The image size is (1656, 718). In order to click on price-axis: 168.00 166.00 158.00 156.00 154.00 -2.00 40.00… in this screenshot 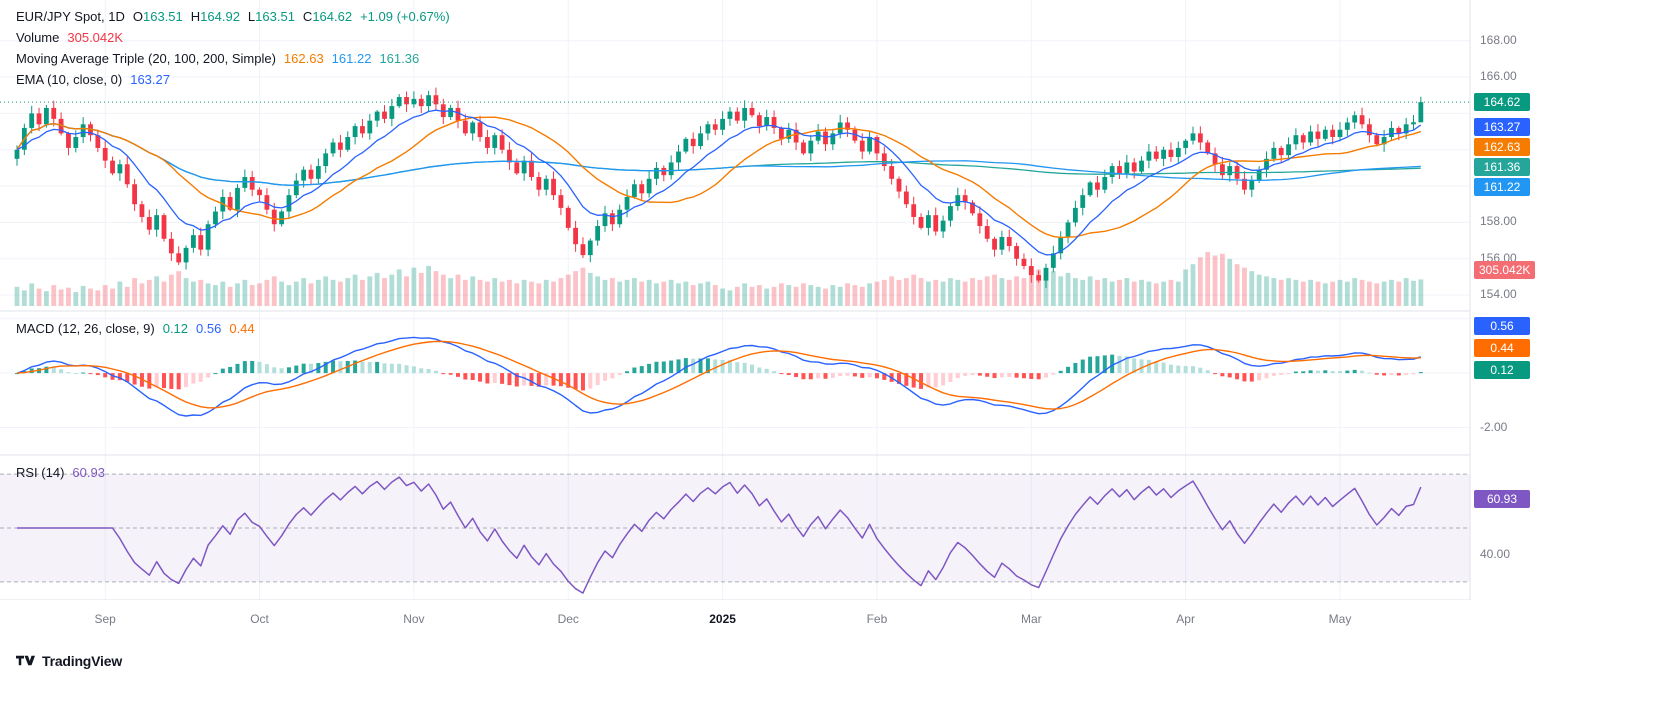, I will do `click(1563, 300)`.